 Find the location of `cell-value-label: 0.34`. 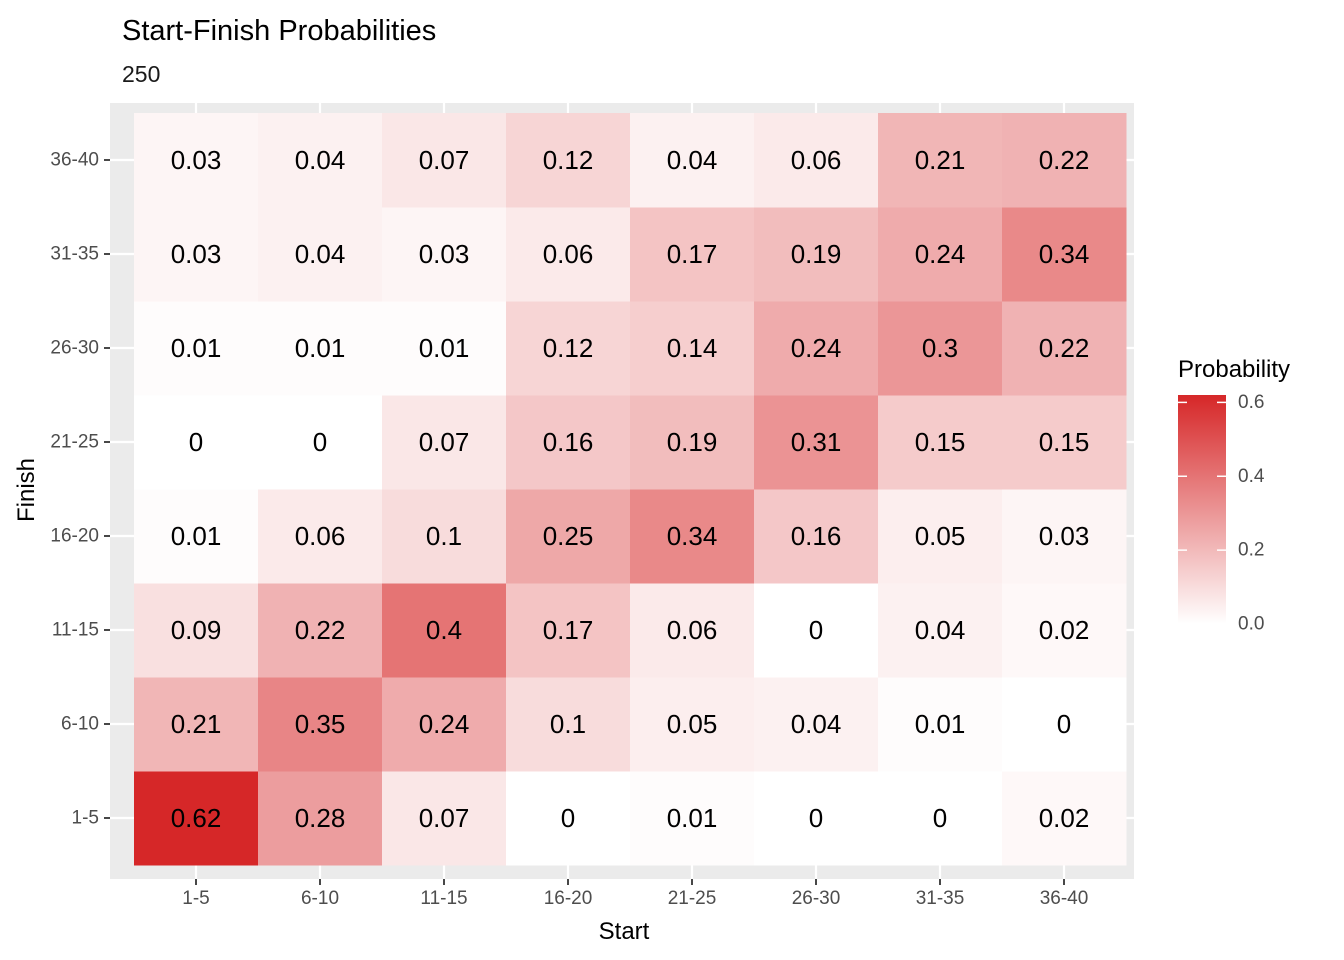

cell-value-label: 0.34 is located at coordinates (692, 536).